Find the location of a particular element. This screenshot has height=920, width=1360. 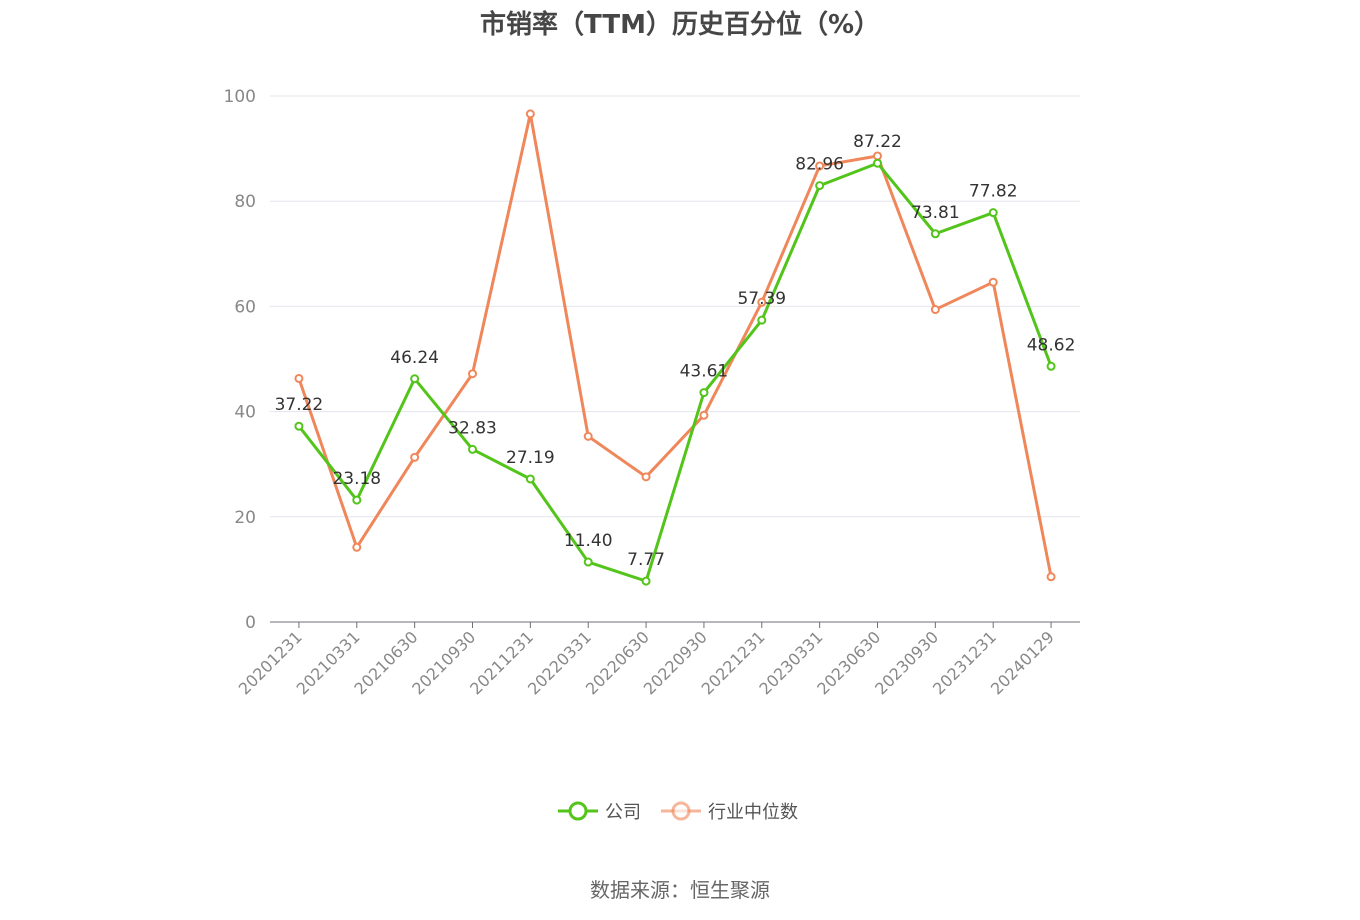

data-label: 48.62 is located at coordinates (1051, 345).